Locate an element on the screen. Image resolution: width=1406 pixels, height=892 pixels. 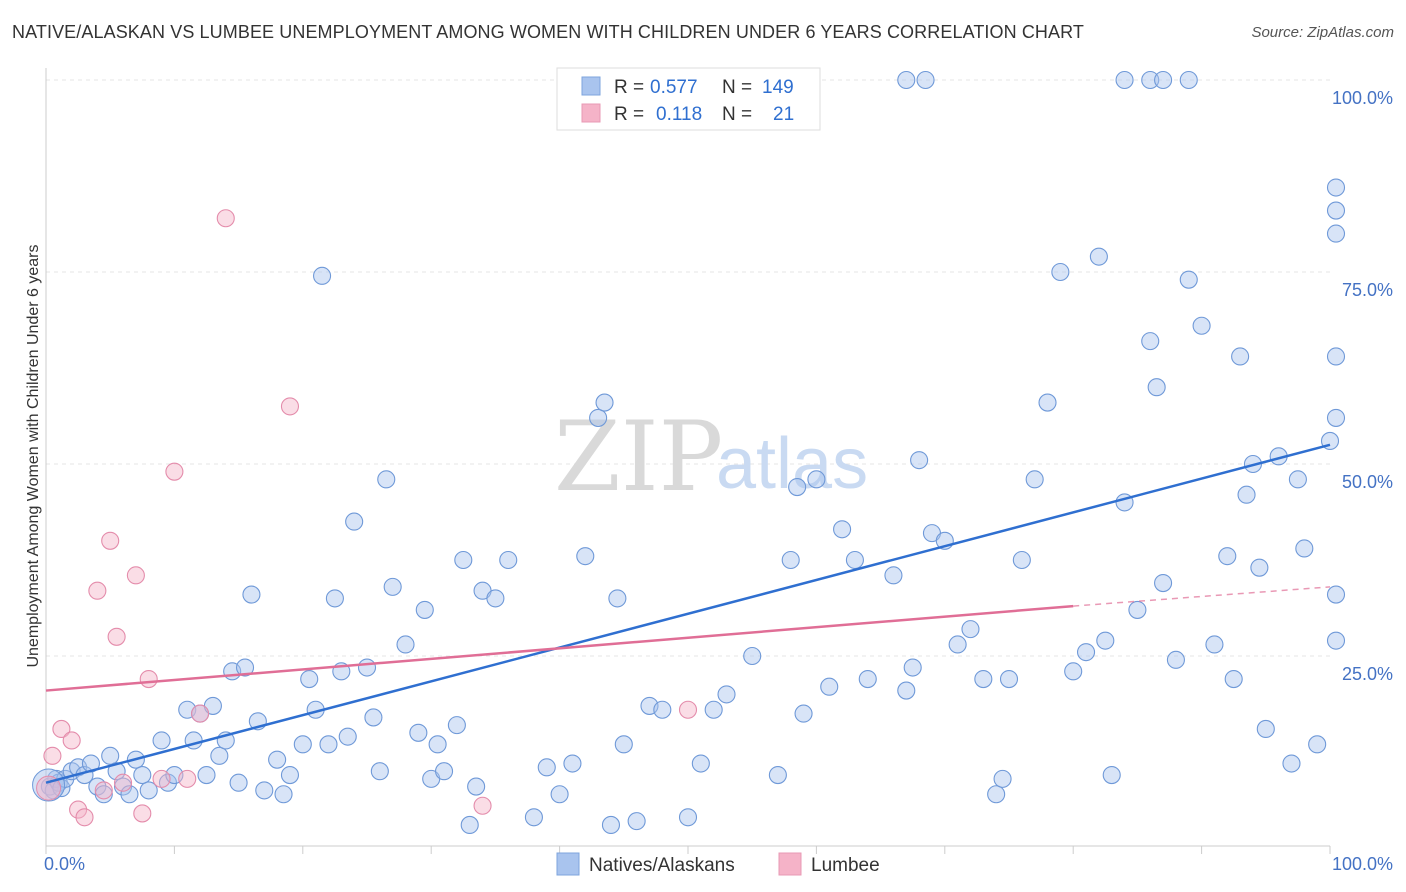
y-tick-label-2: 75.0% is located at coordinates (1367, 290).